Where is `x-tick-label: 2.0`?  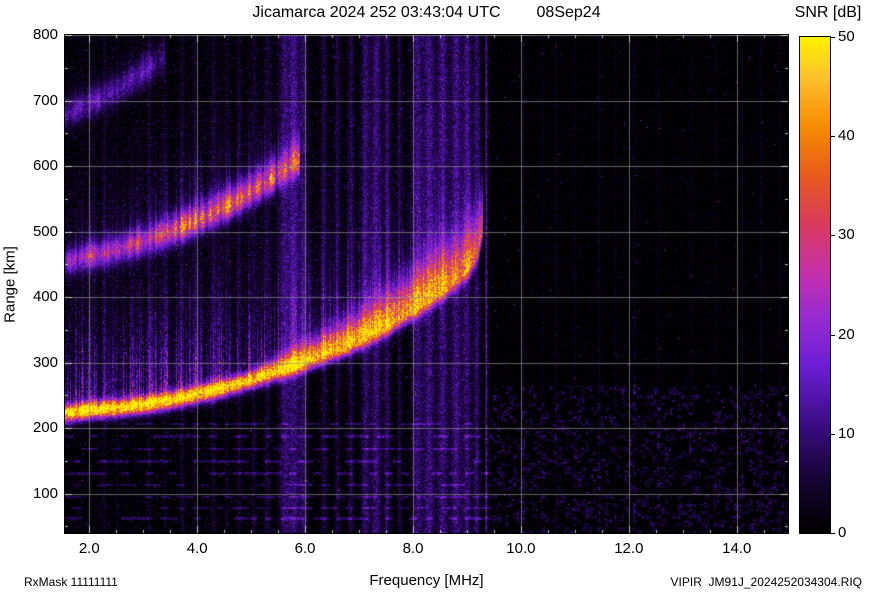 x-tick-label: 2.0 is located at coordinates (89, 548).